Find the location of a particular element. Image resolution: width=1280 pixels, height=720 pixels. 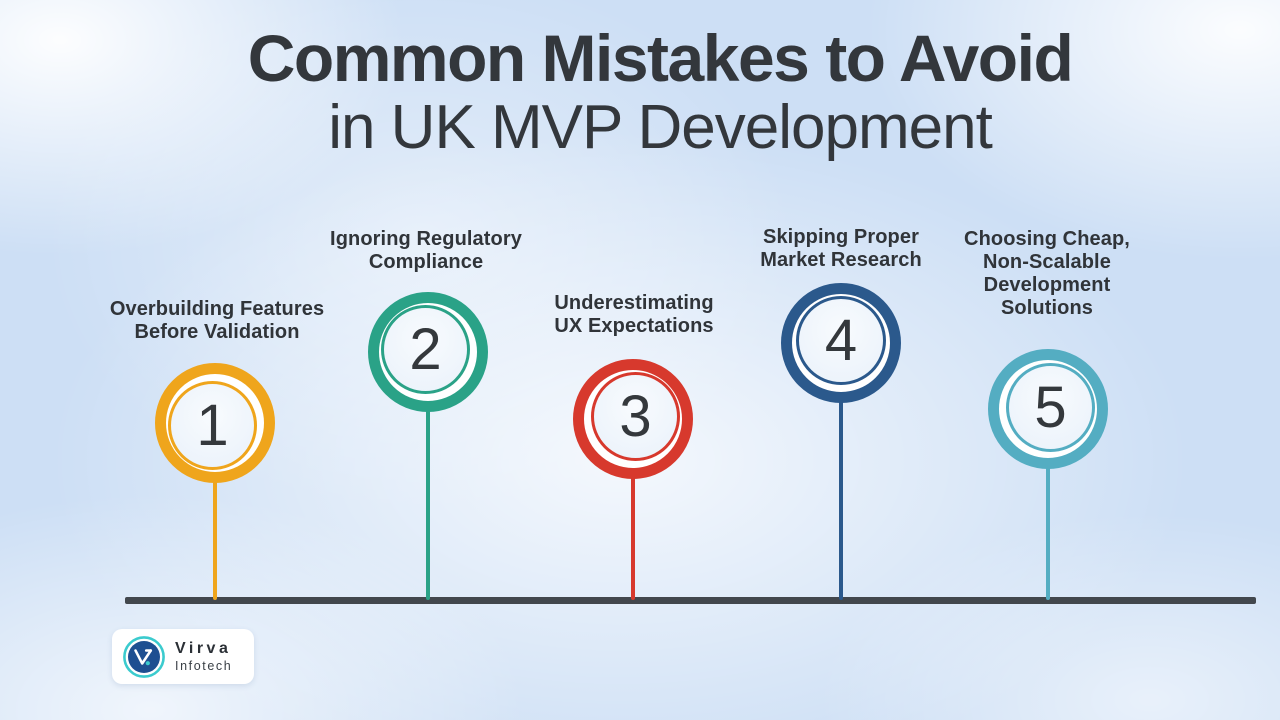

milestone-2-label: Ignoring Regulatory Compliance is located at coordinates (426, 250).